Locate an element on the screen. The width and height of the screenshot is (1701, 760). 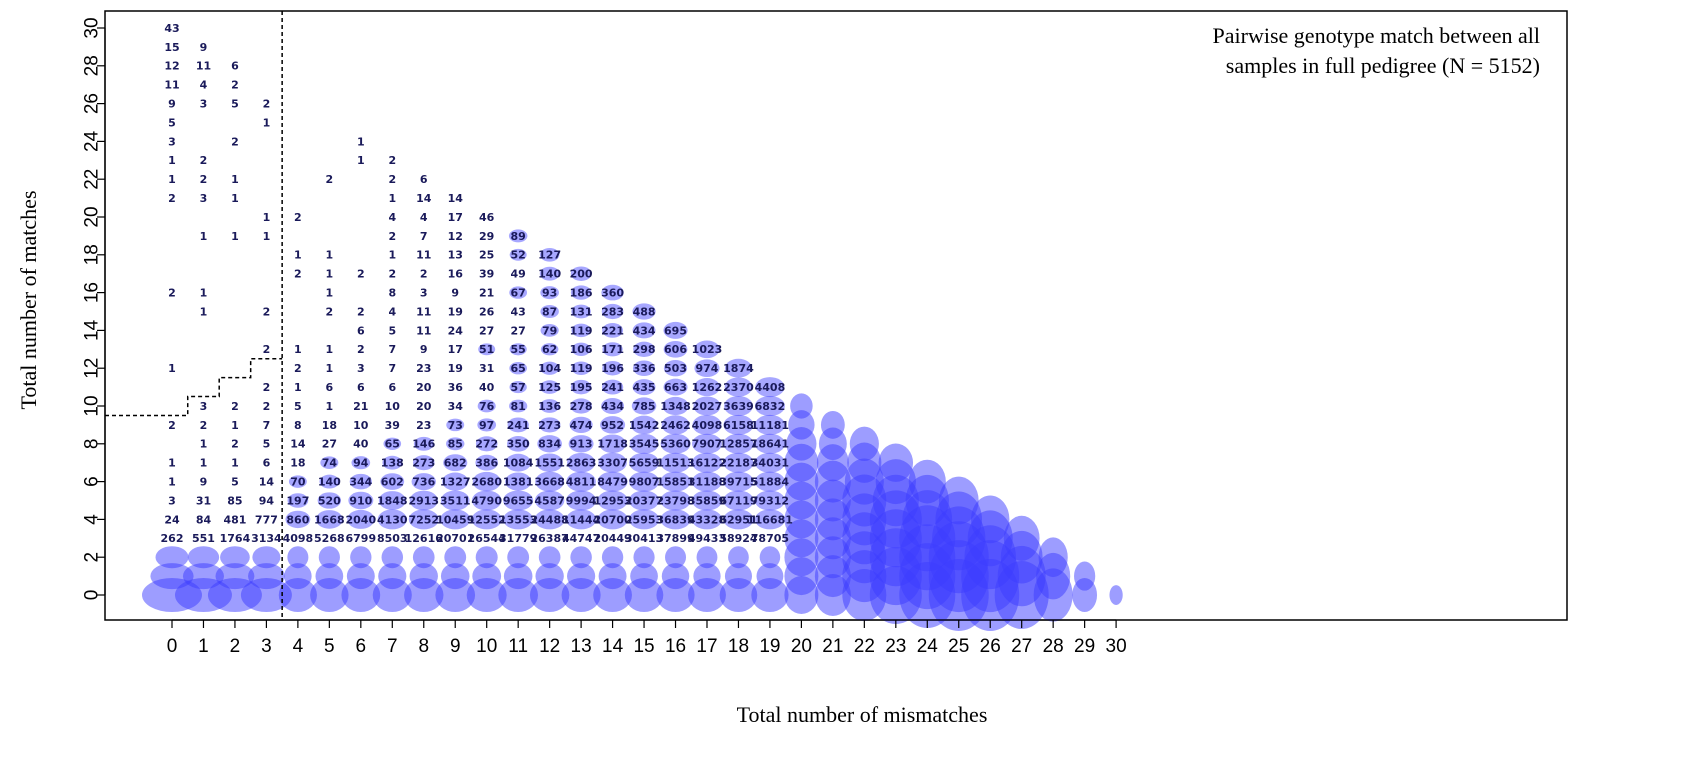
count-label: 87 is located at coordinates (549, 311).